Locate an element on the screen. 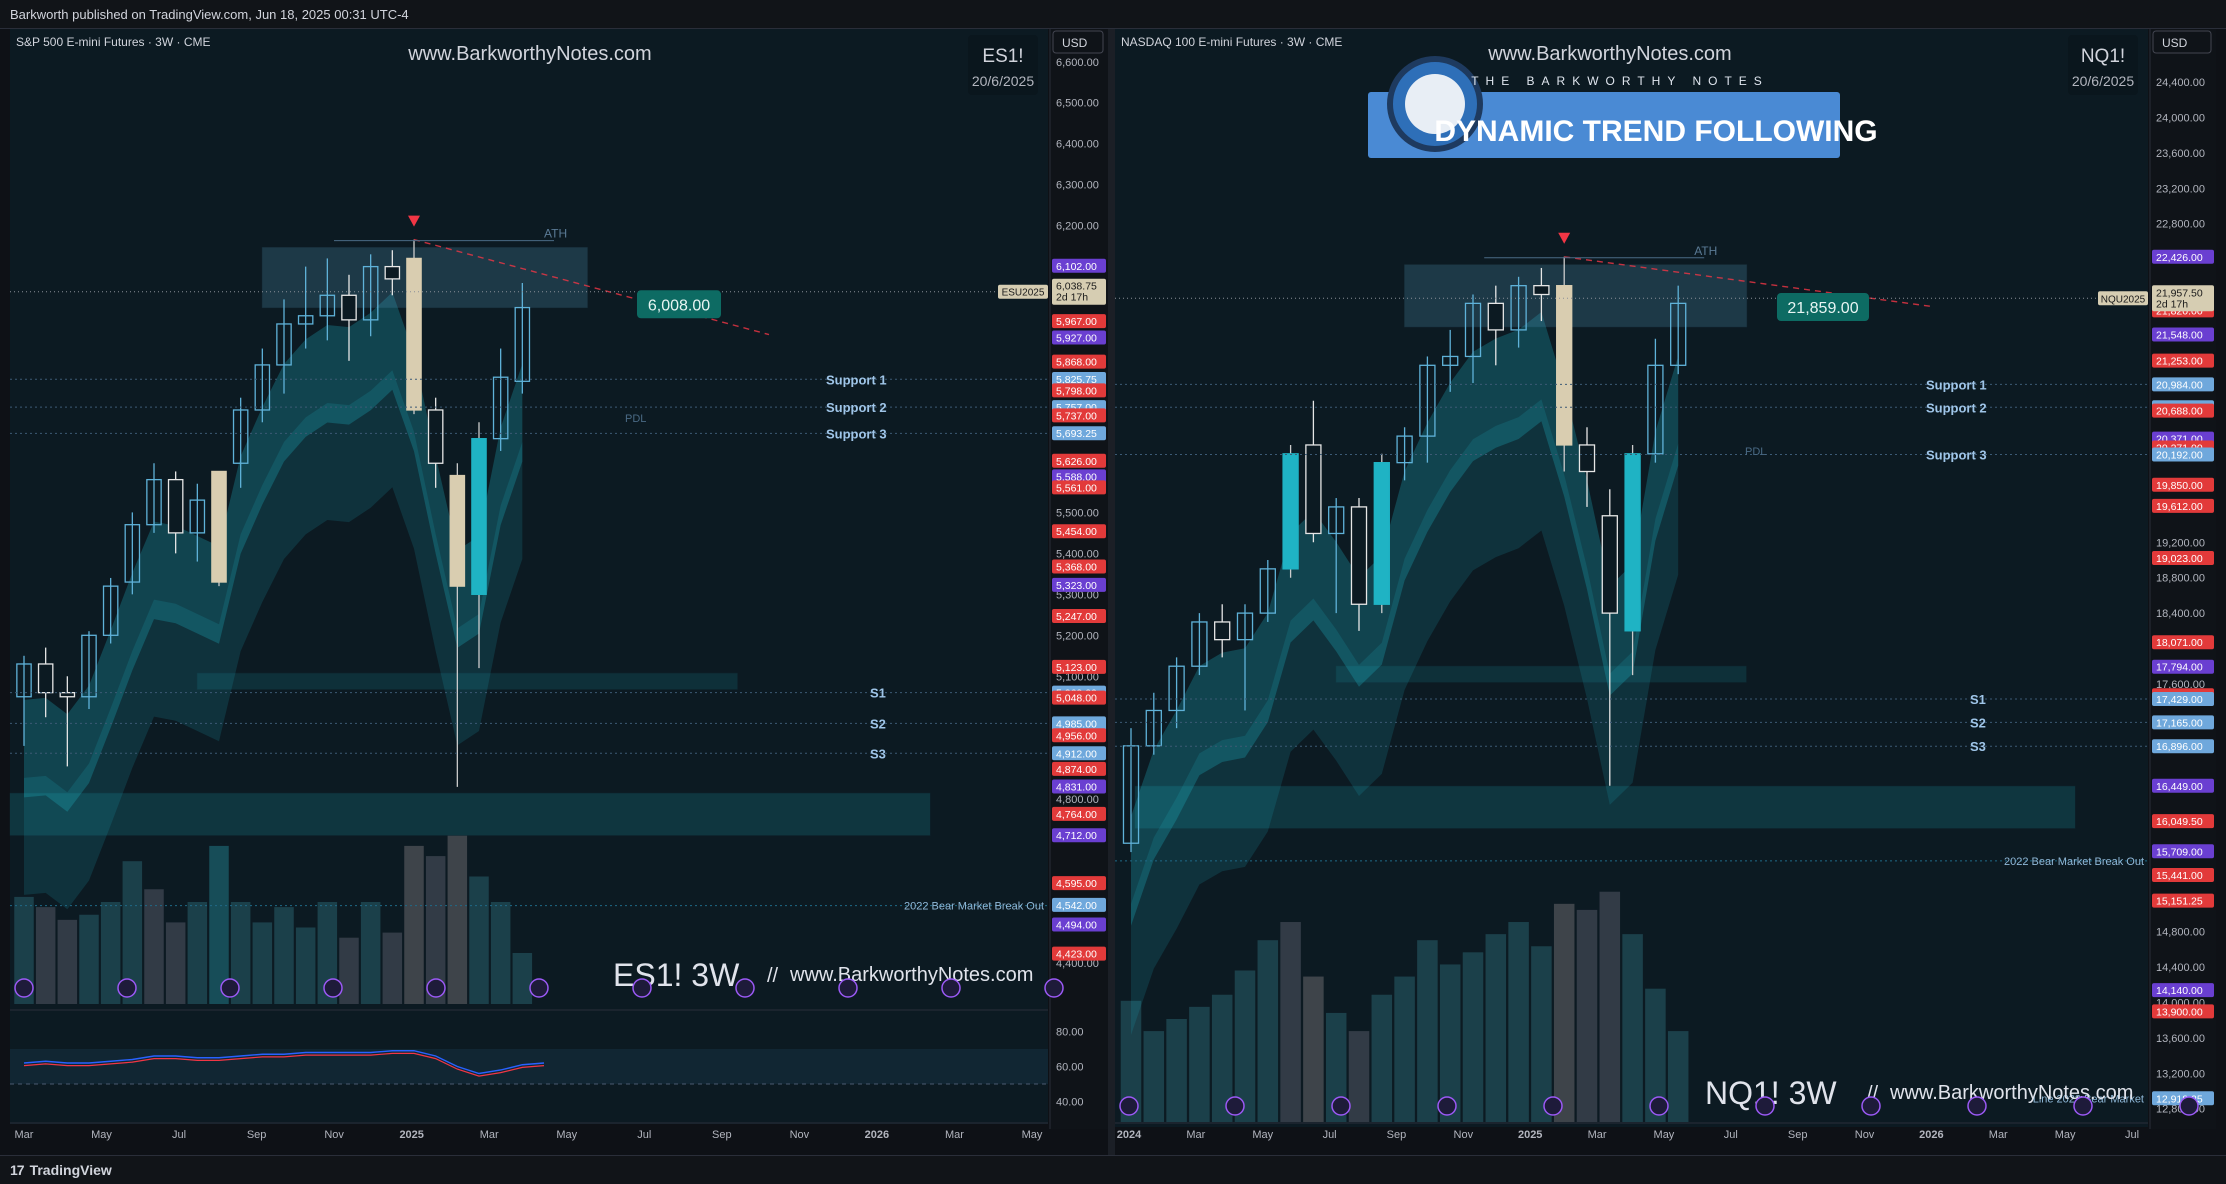 The image size is (2226, 1184). price-tag-label: 4,595.00 is located at coordinates (1076, 884).